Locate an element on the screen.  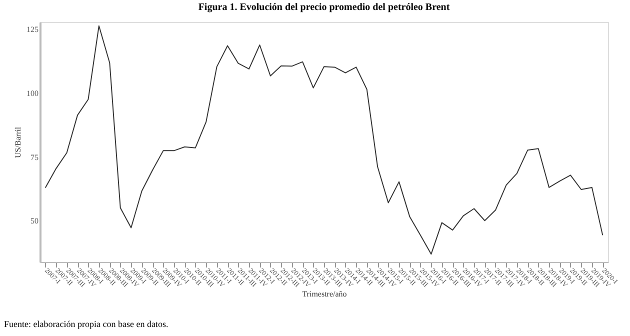
y-tick-label: 50 is located at coordinates (34, 221).